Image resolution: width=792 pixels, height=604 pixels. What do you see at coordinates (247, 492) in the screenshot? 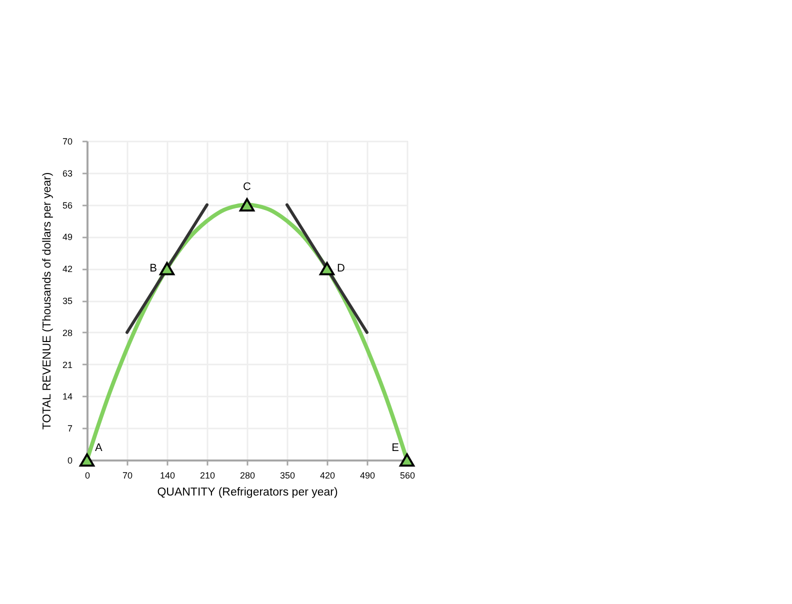
I see `x-axis-title: QUANTITY (Refrigerators per year)` at bounding box center [247, 492].